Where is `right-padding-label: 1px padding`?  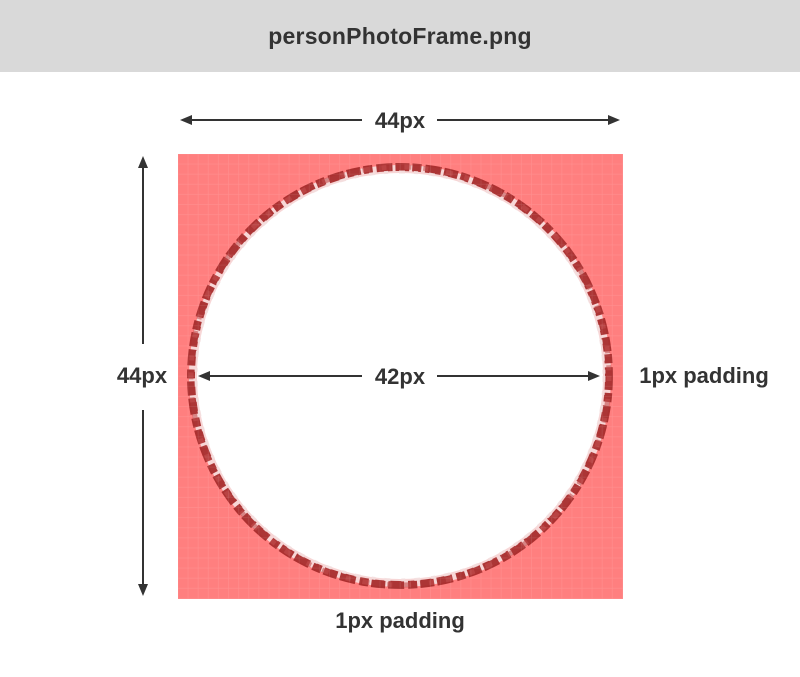 right-padding-label: 1px padding is located at coordinates (704, 375).